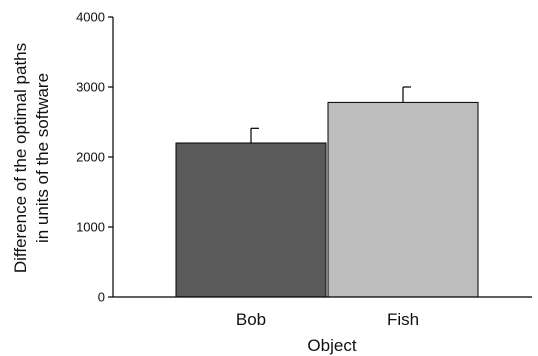  I want to click on y-axis: 0 1000 2000 3000 4000, so click(95, 157).